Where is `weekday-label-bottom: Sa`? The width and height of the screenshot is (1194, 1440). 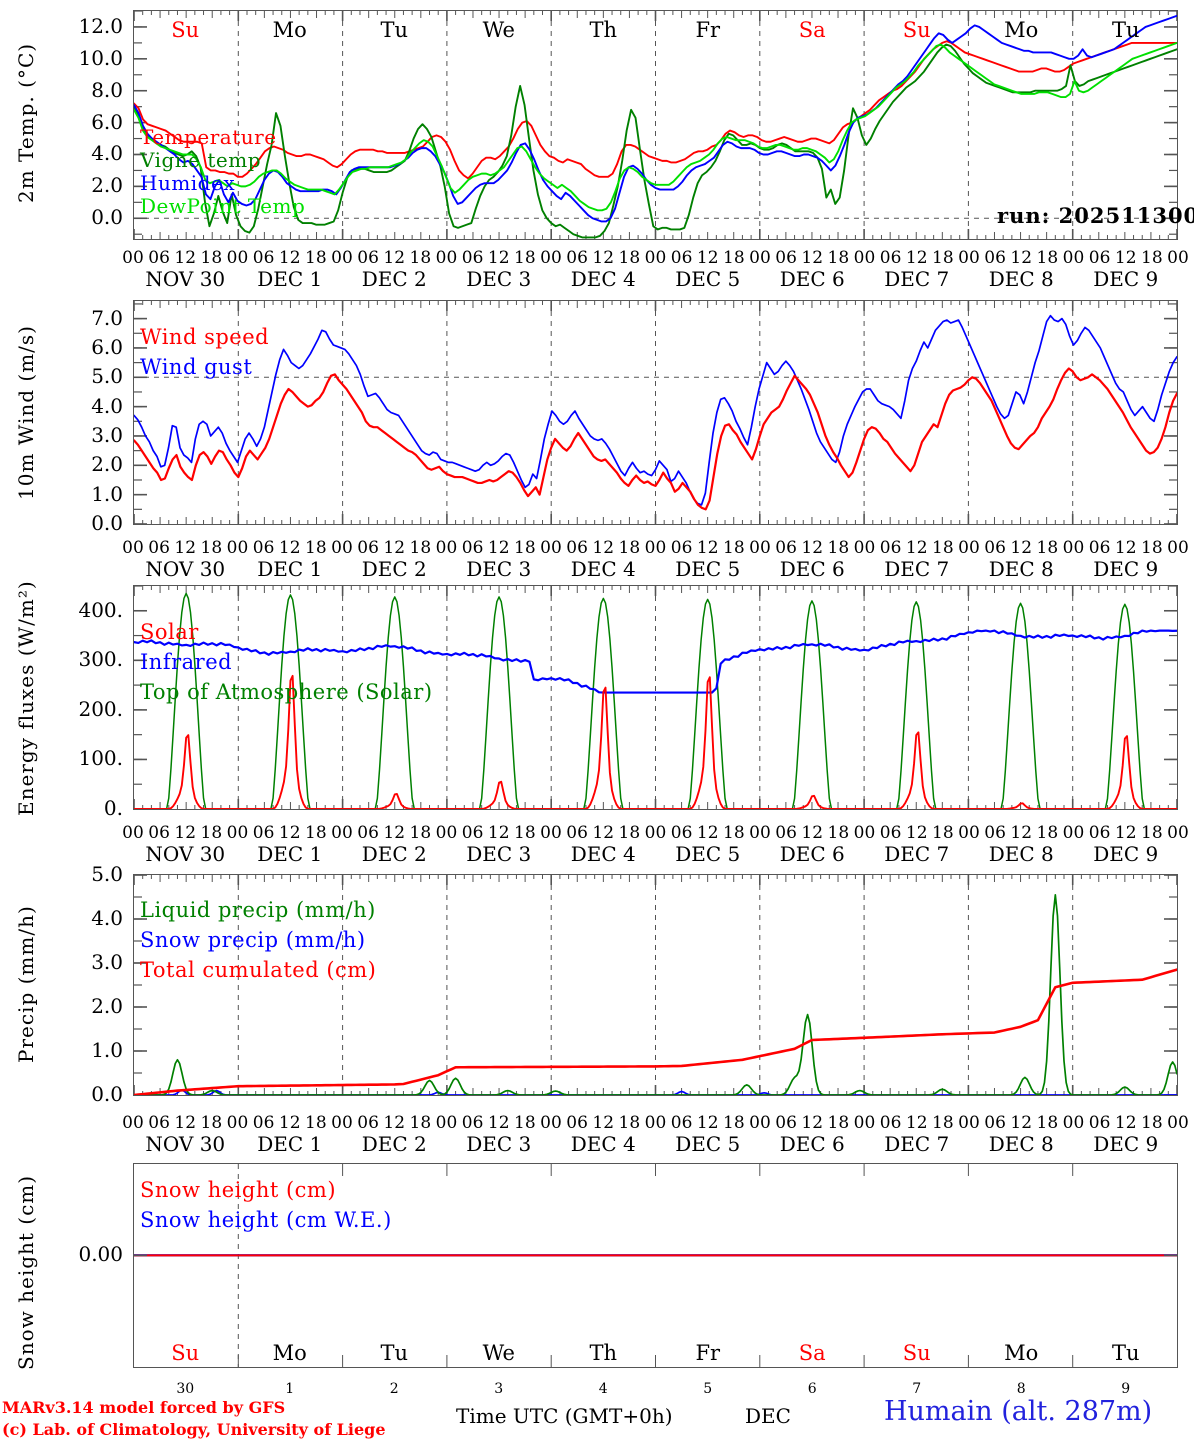
weekday-label-bottom: Sa is located at coordinates (812, 1353).